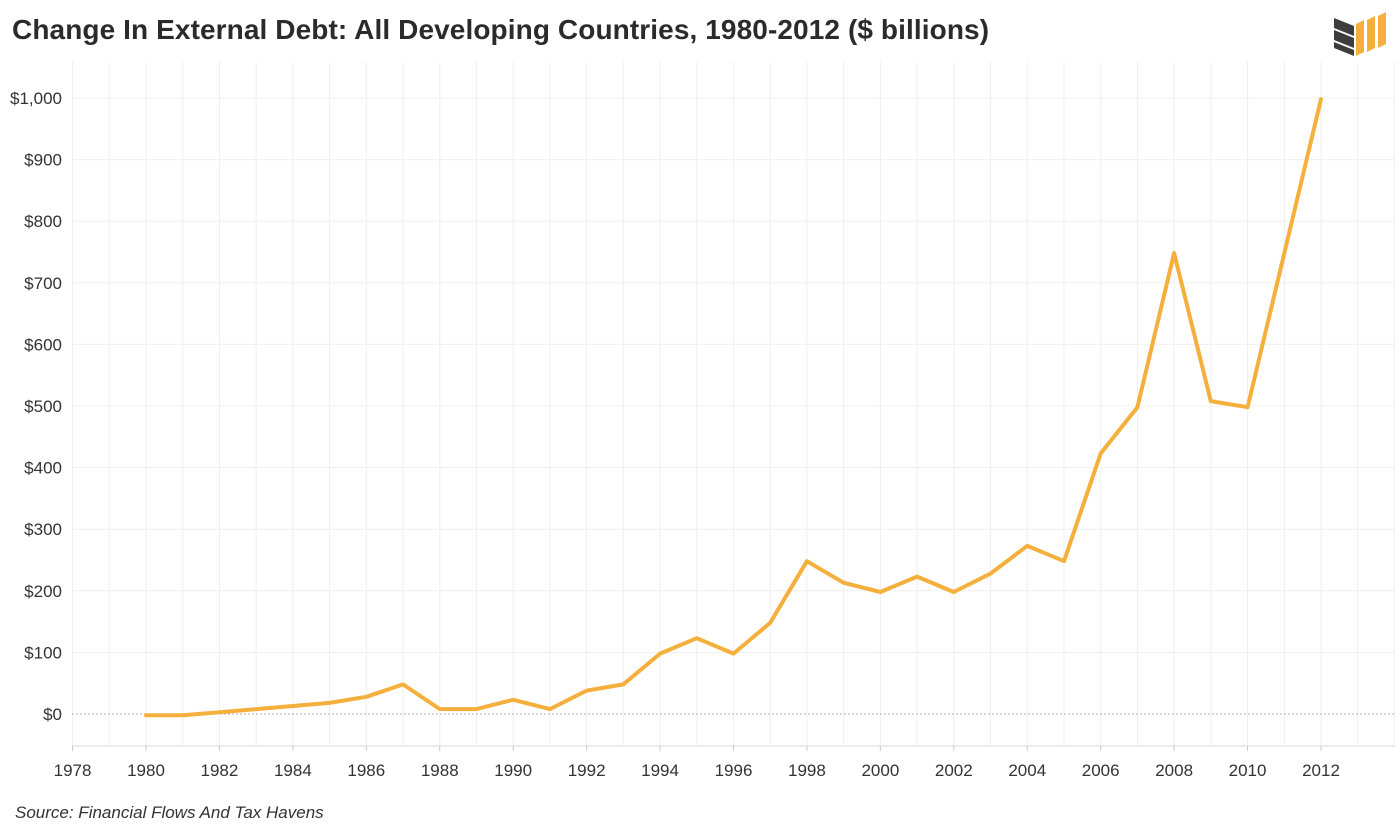  What do you see at coordinates (366, 770) in the screenshot?
I see `x-tick-label: 1986` at bounding box center [366, 770].